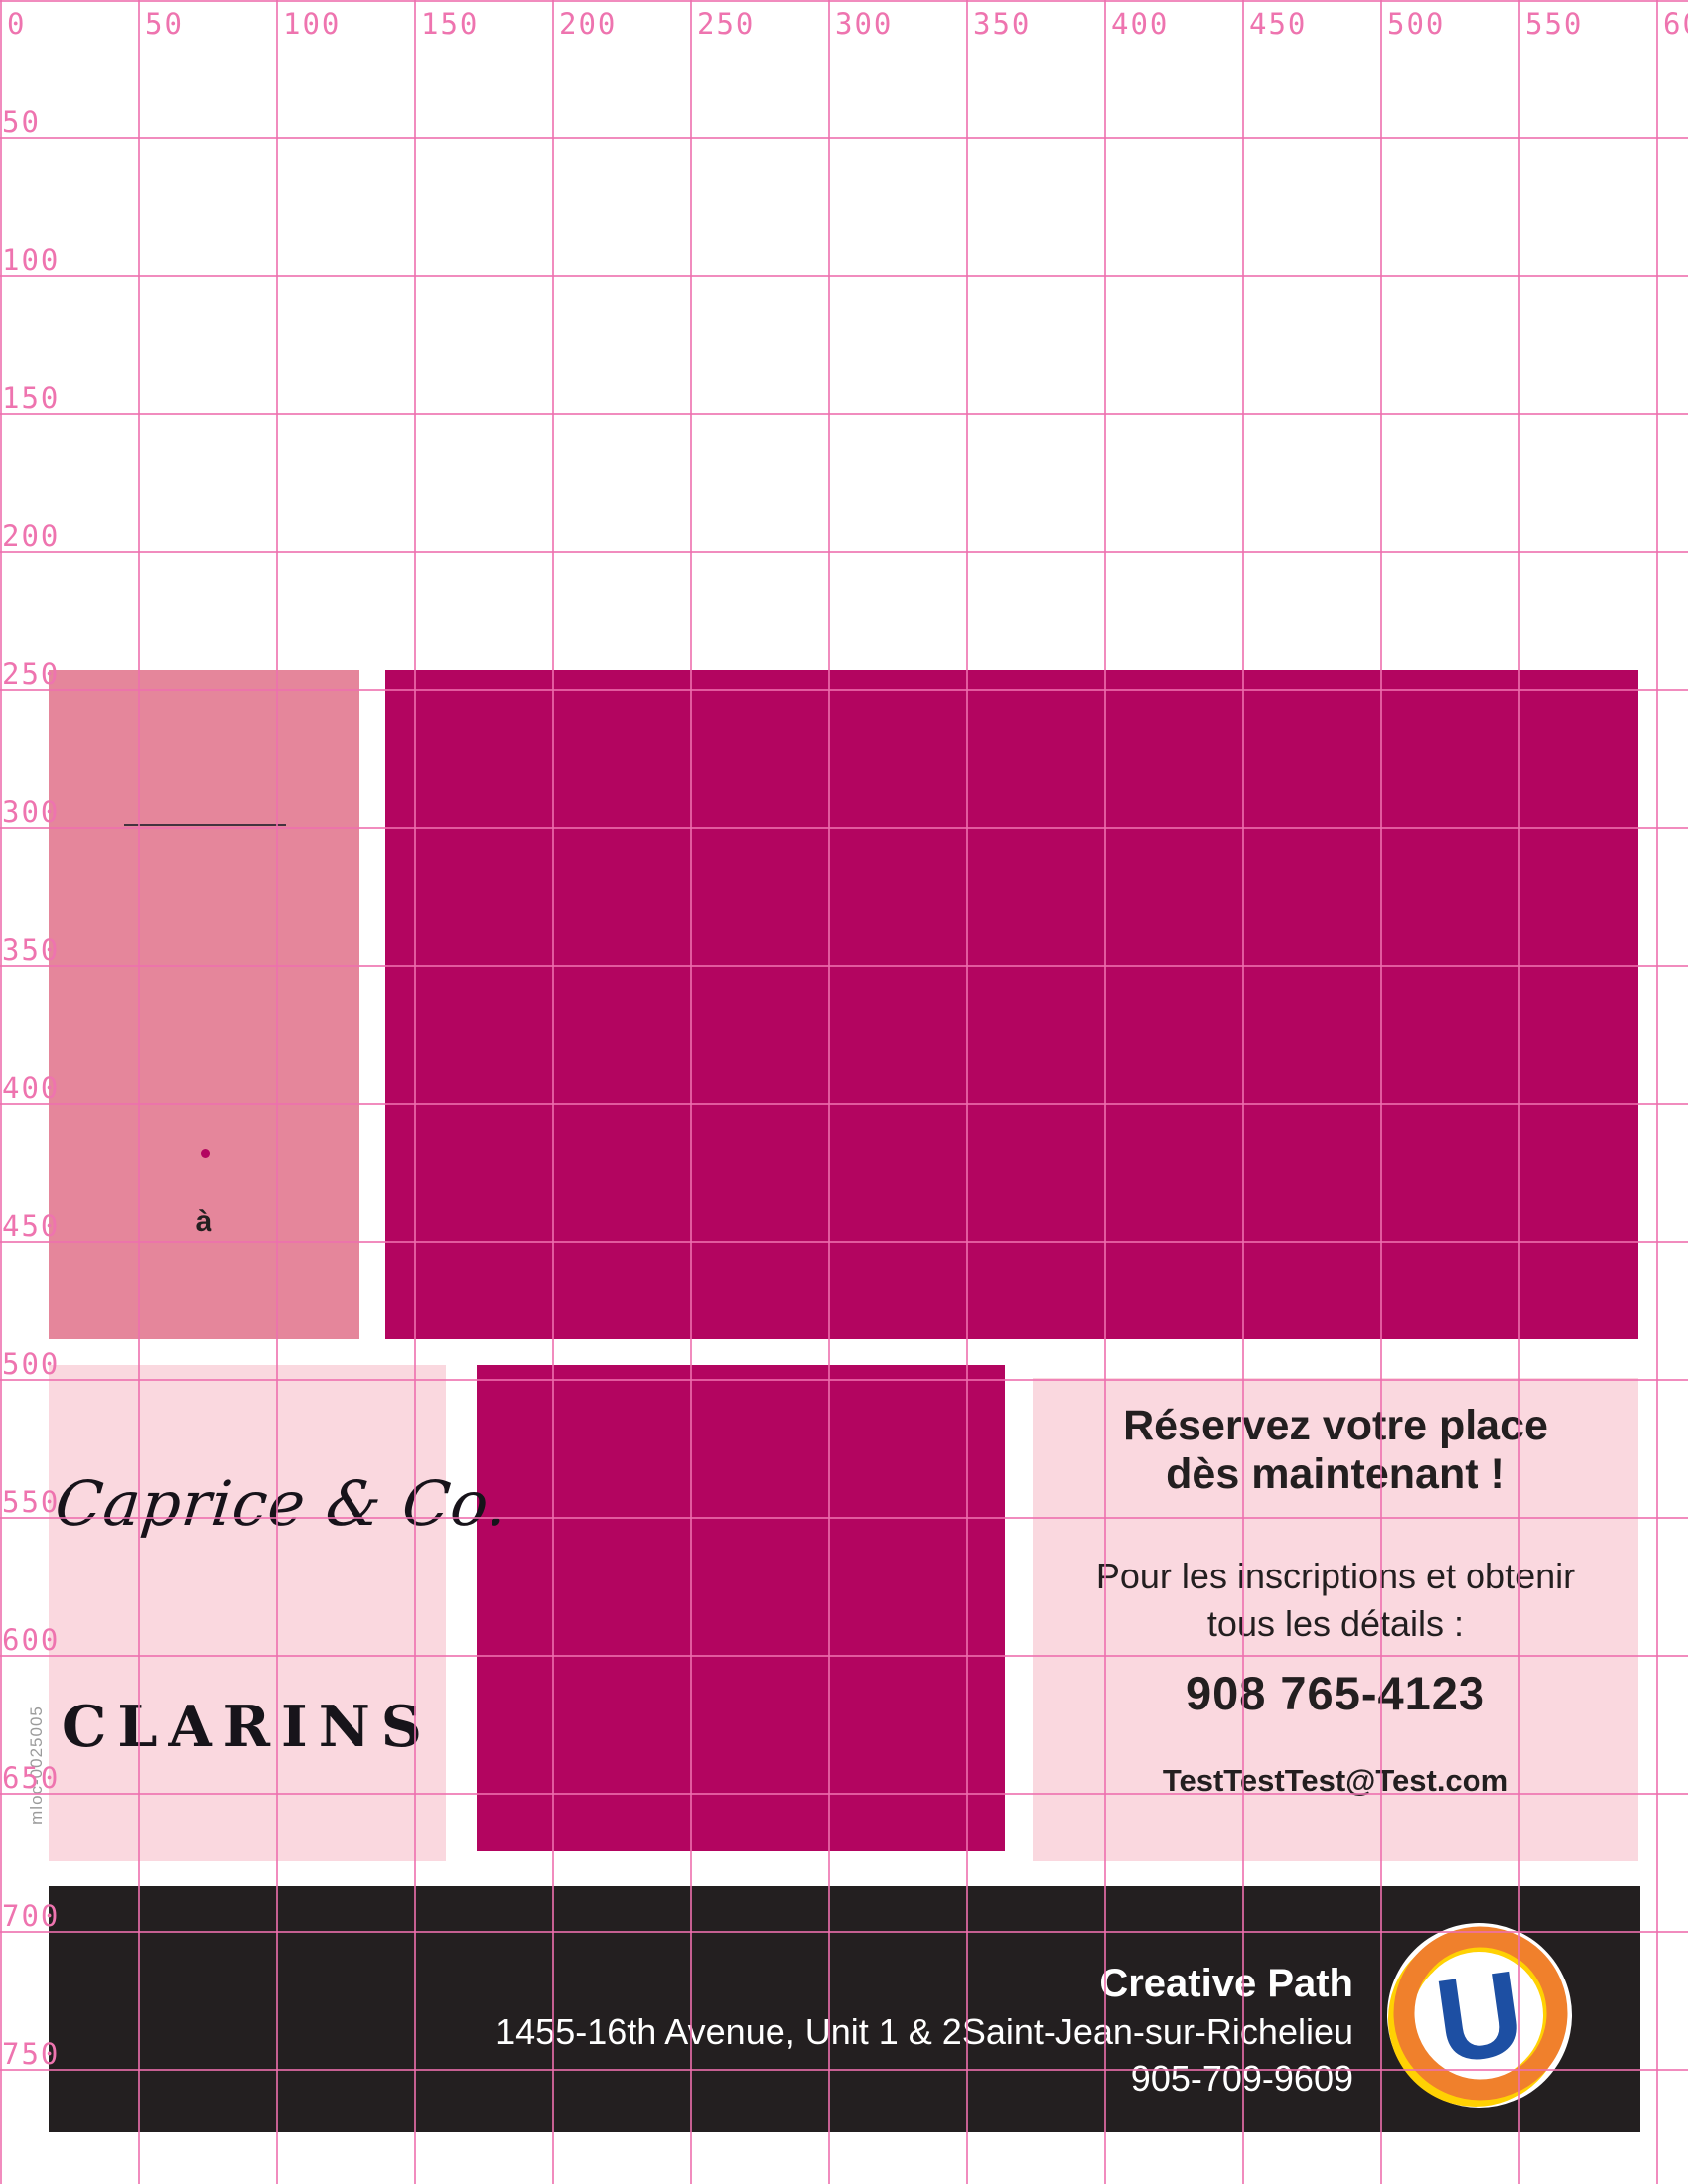 This screenshot has width=1688, height=2184. Describe the element at coordinates (1335, 1623) in the screenshot. I see `cta-body-line2: tous les détails :` at that location.